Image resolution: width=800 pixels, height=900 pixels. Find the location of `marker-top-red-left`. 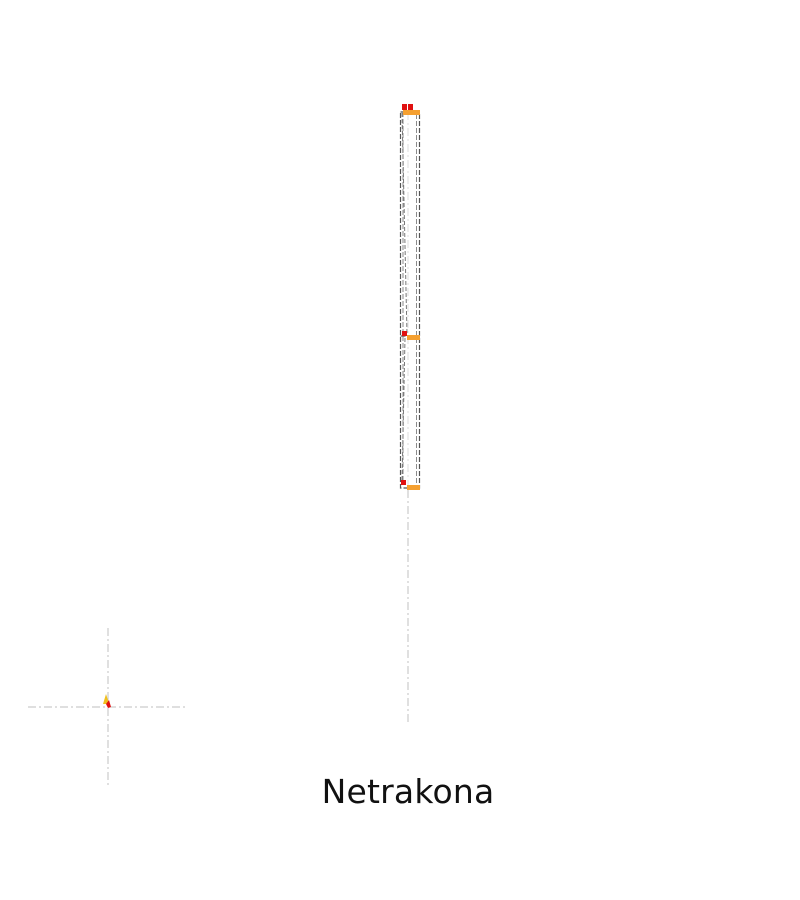

marker-top-red-left is located at coordinates (404, 107).